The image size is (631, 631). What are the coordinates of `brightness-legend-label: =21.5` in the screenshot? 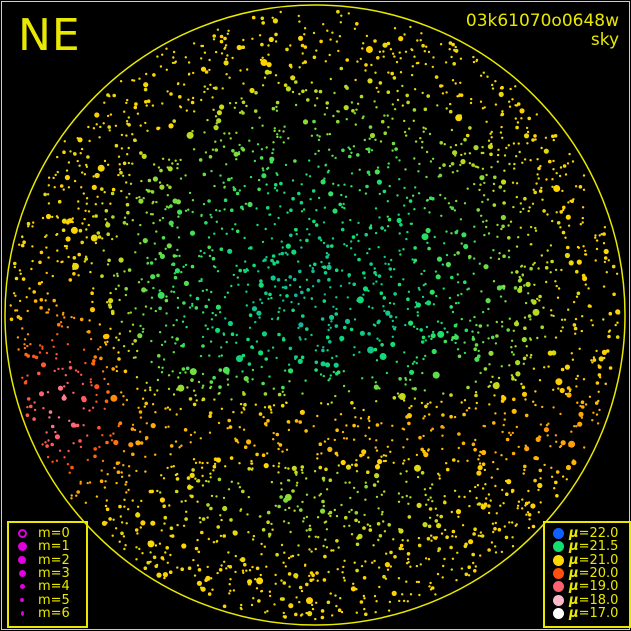 It's located at (598, 547).